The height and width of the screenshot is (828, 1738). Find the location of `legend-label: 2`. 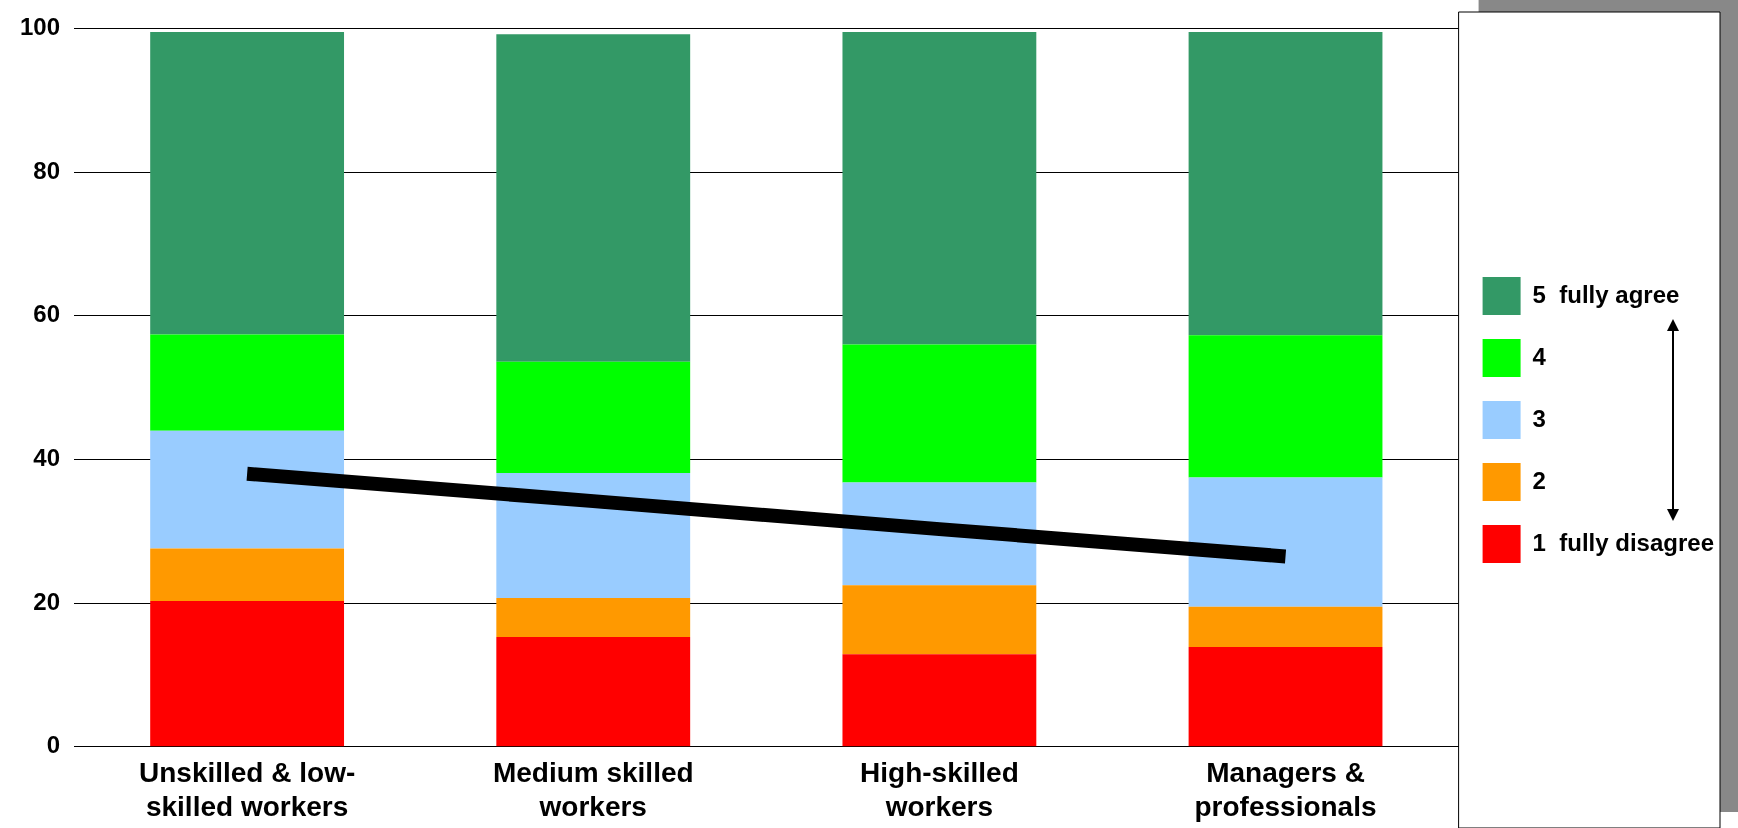

legend-label: 2 is located at coordinates (1539, 480).